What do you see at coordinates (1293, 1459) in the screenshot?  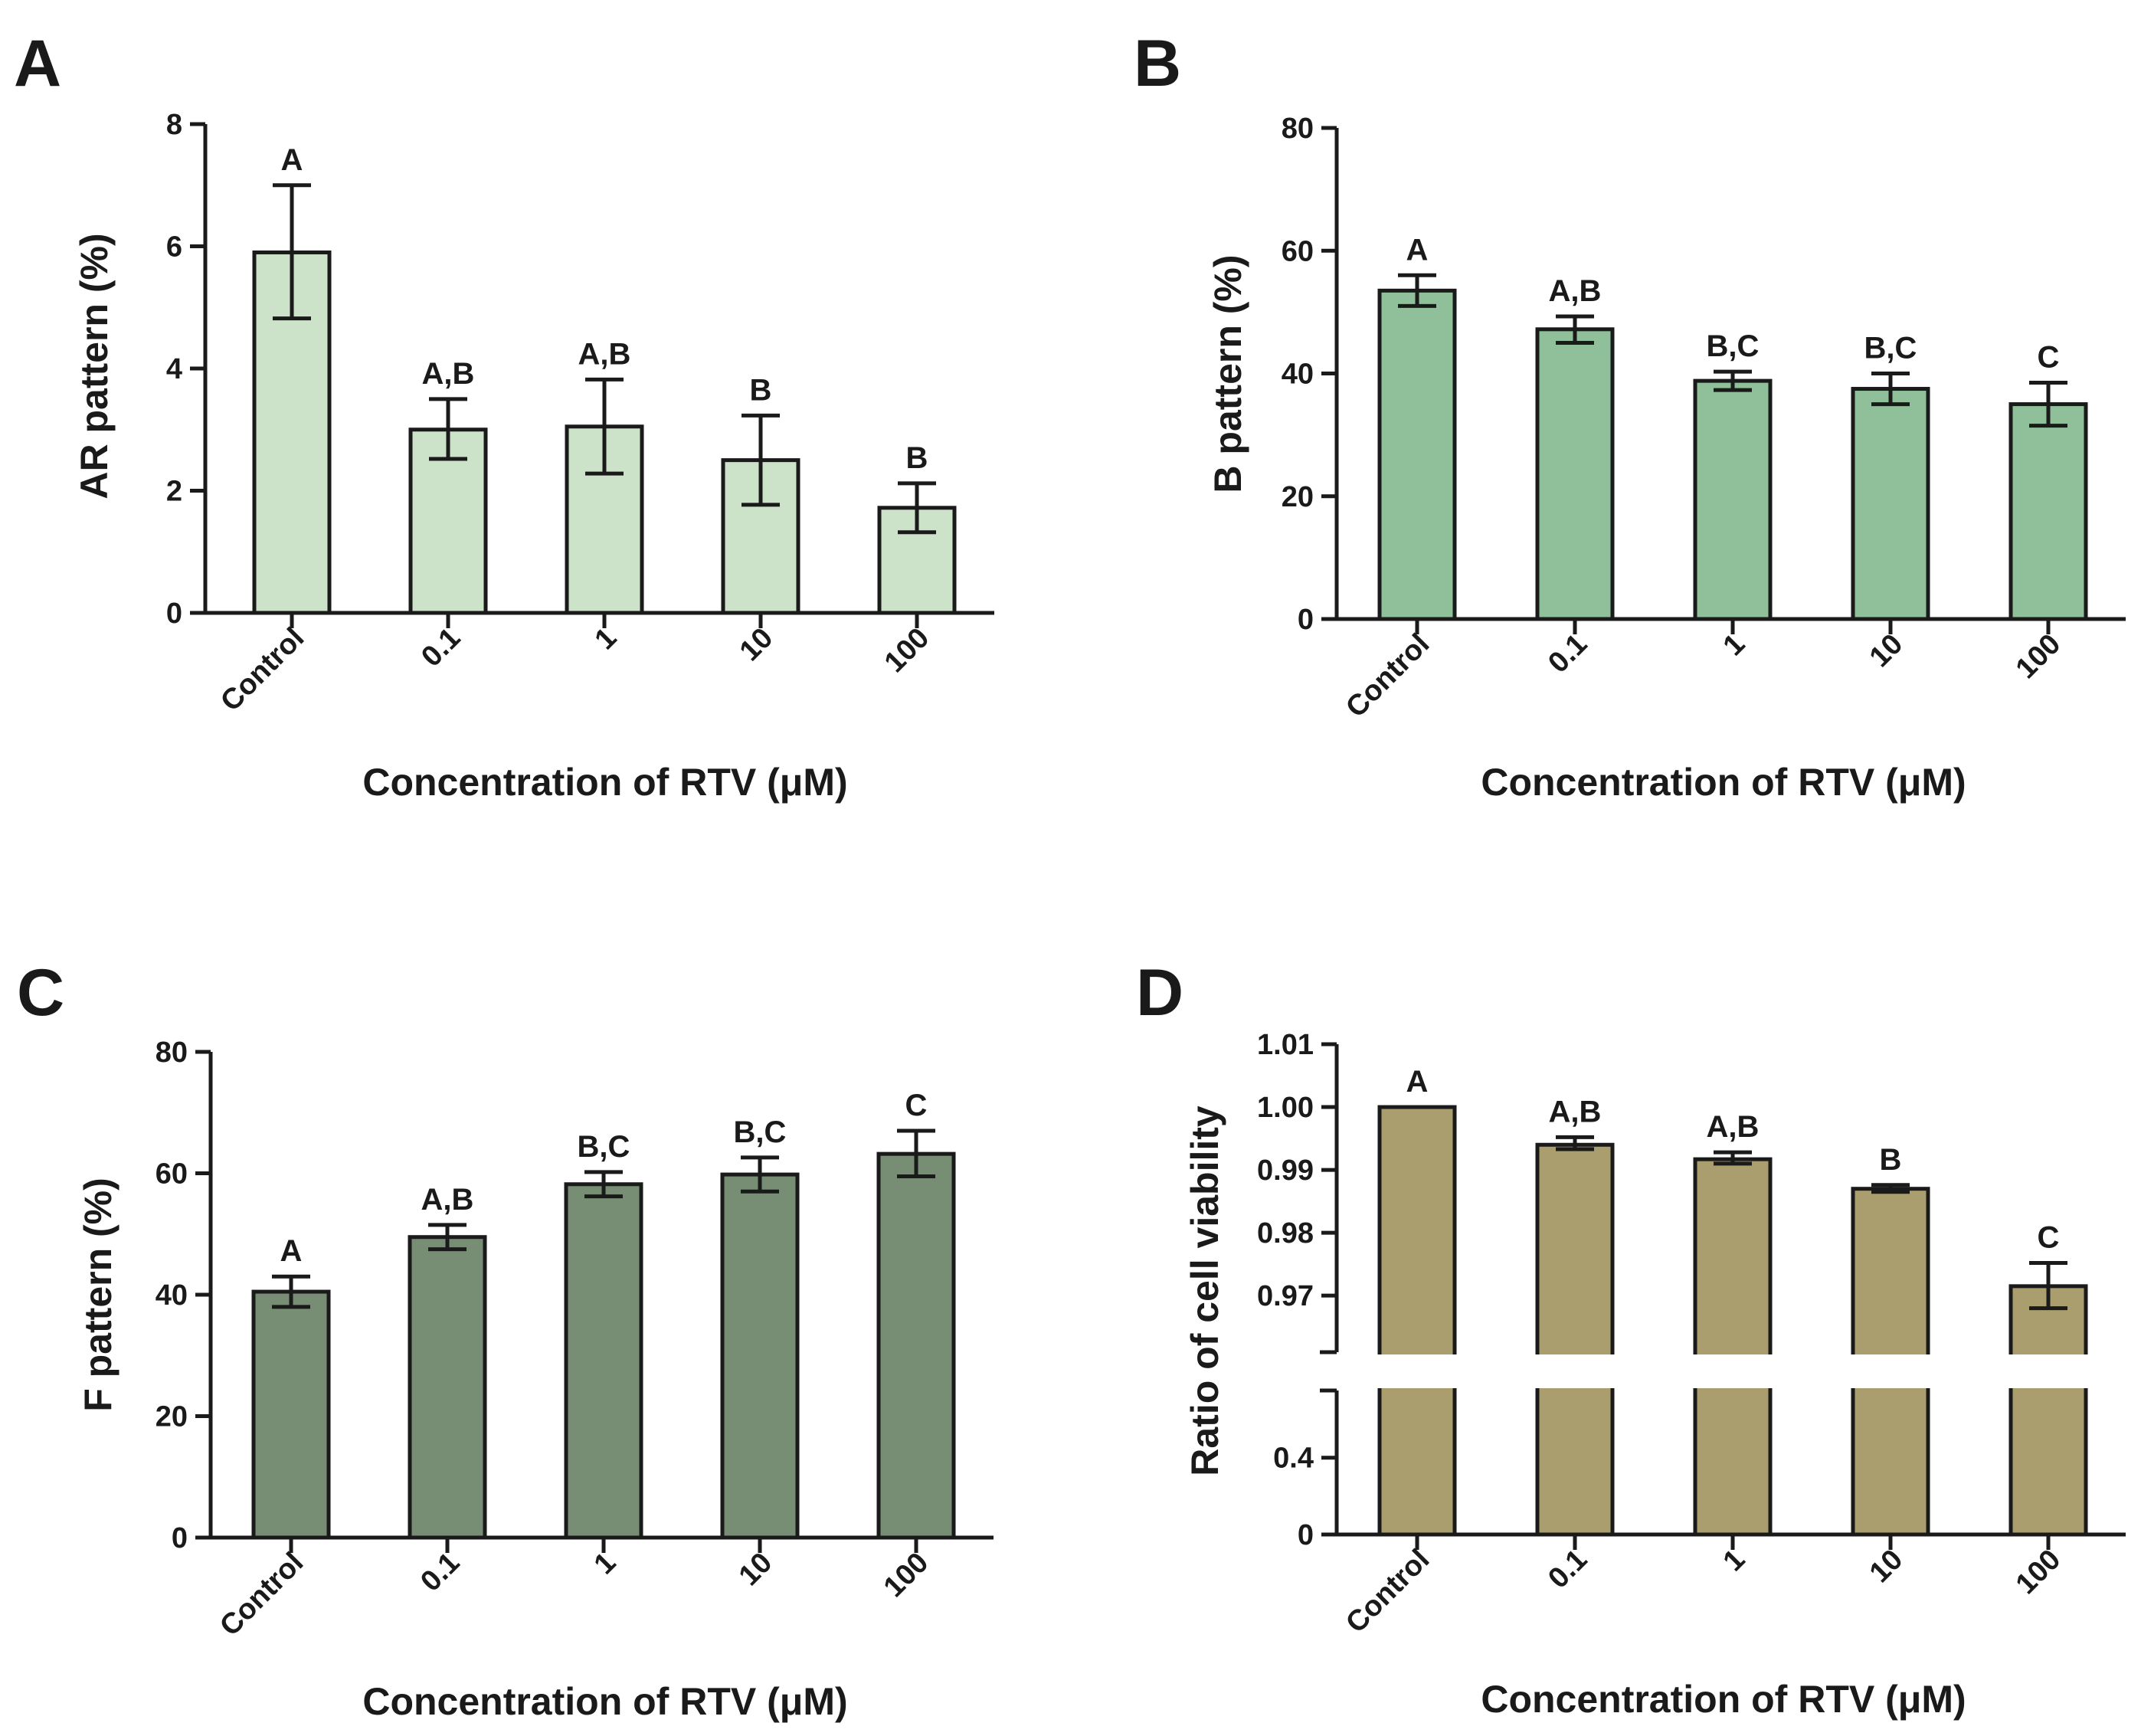 I see `panel-d-y-tick-label-lower-1: 0.4` at bounding box center [1293, 1459].